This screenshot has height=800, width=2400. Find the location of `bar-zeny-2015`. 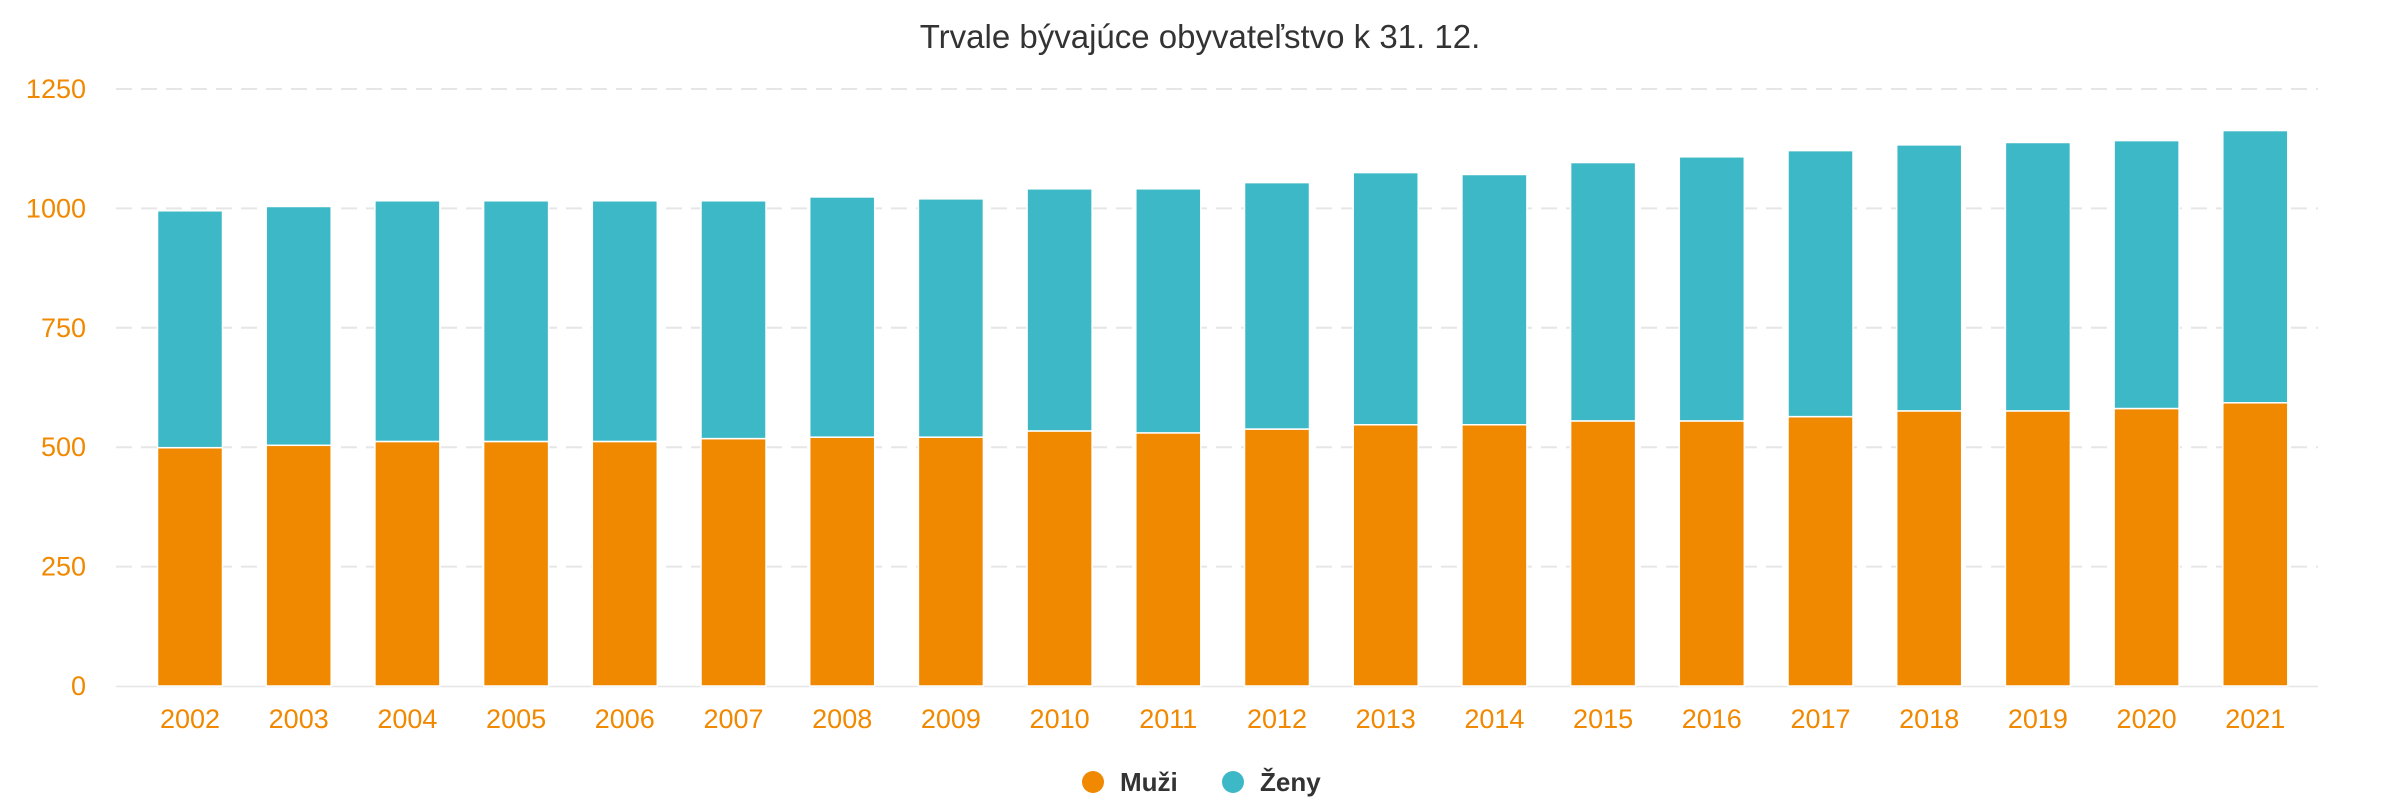

bar-zeny-2015 is located at coordinates (1603, 291).